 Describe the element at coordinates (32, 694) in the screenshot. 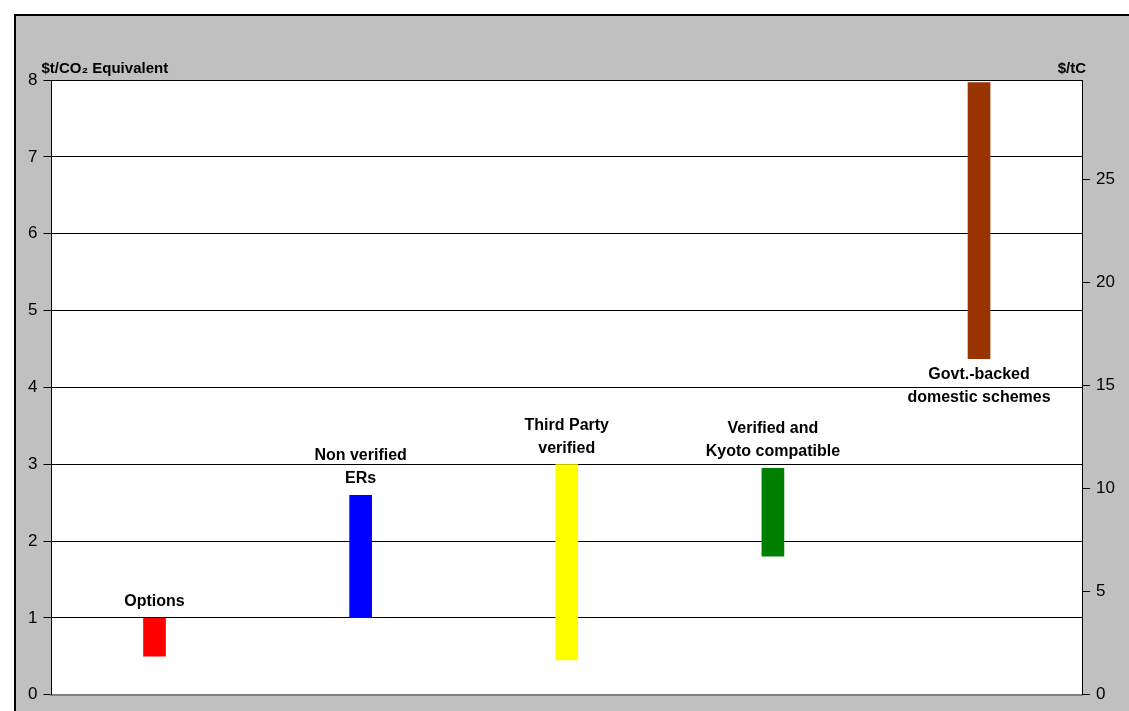

I see `y-tick-label: 0` at that location.